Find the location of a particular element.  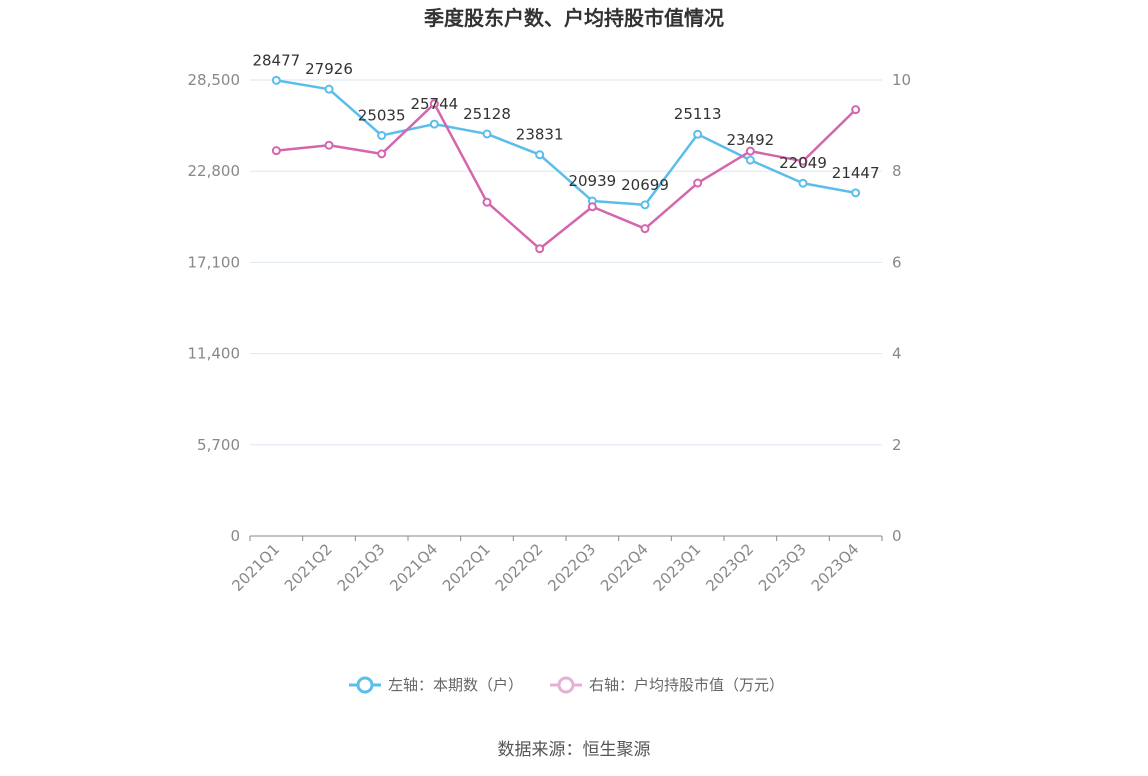

x-tick-label: 2023Q2 is located at coordinates (729, 567).